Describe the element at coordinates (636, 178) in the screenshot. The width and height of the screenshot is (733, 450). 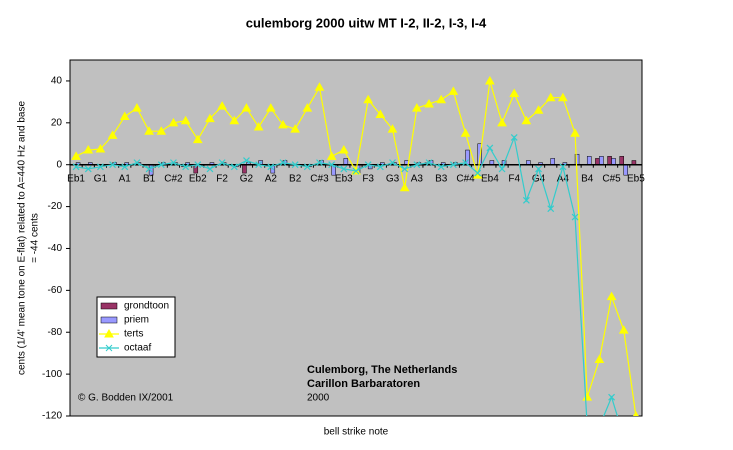
I see `x-tick-label: Eb5` at that location.